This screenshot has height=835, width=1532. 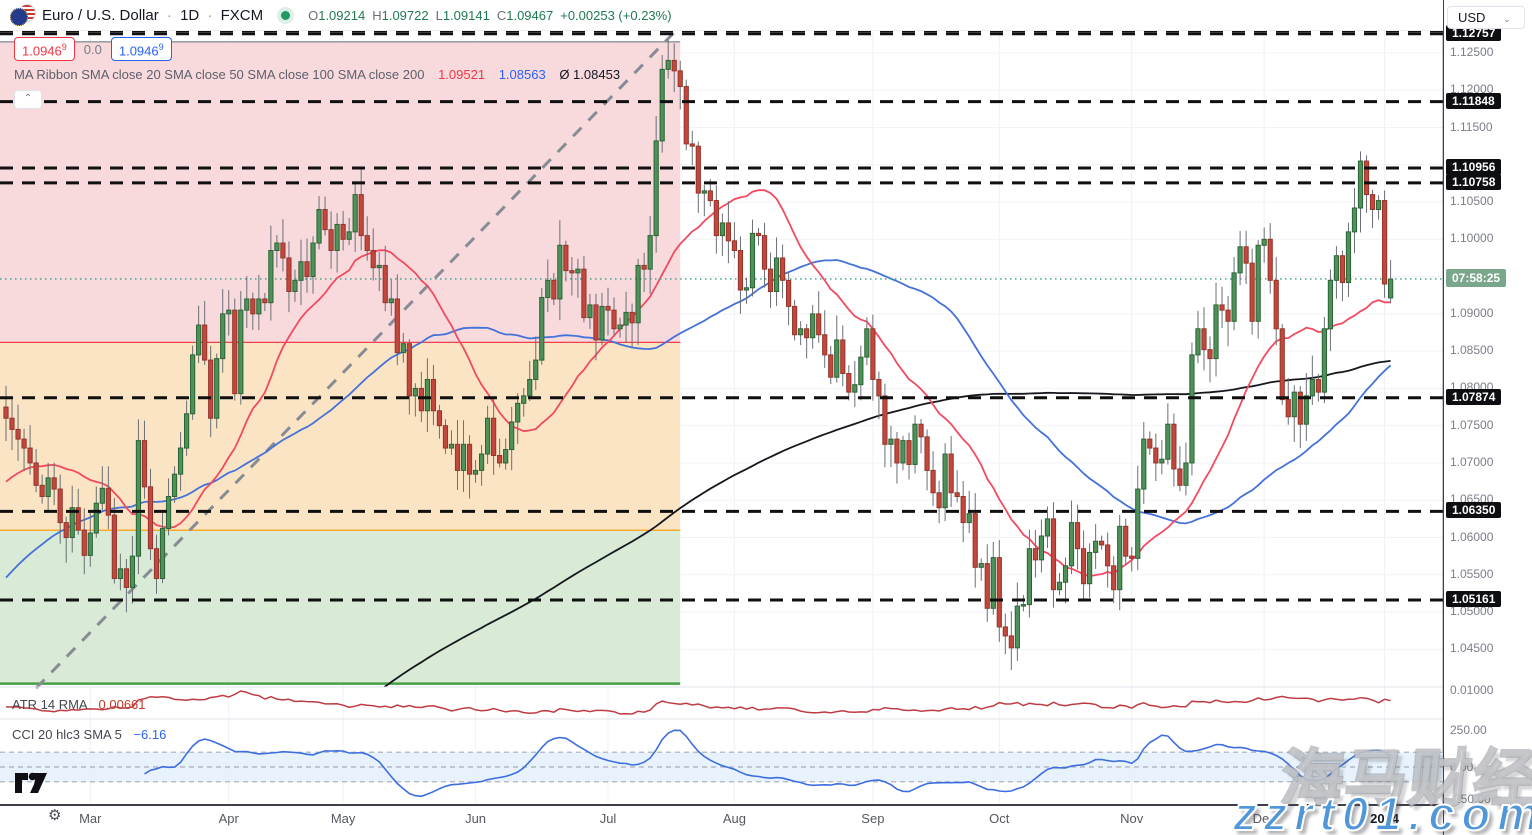 What do you see at coordinates (44, 49) in the screenshot?
I see `tool-price-red: 1.09469` at bounding box center [44, 49].